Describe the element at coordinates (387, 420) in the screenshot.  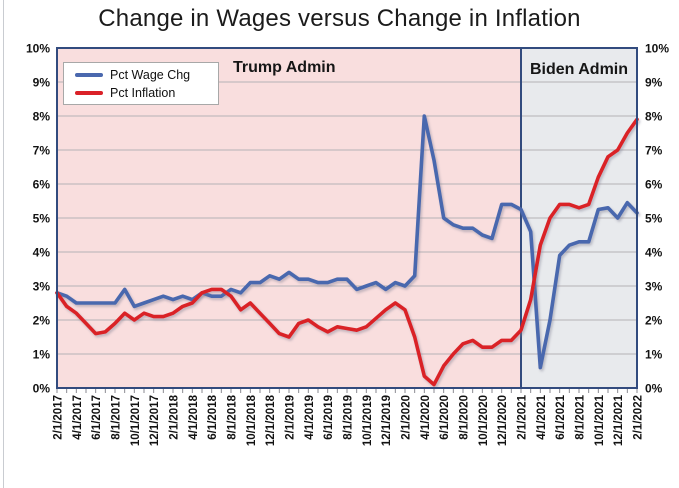
I see `x-axis-label: 12/1/2019` at that location.